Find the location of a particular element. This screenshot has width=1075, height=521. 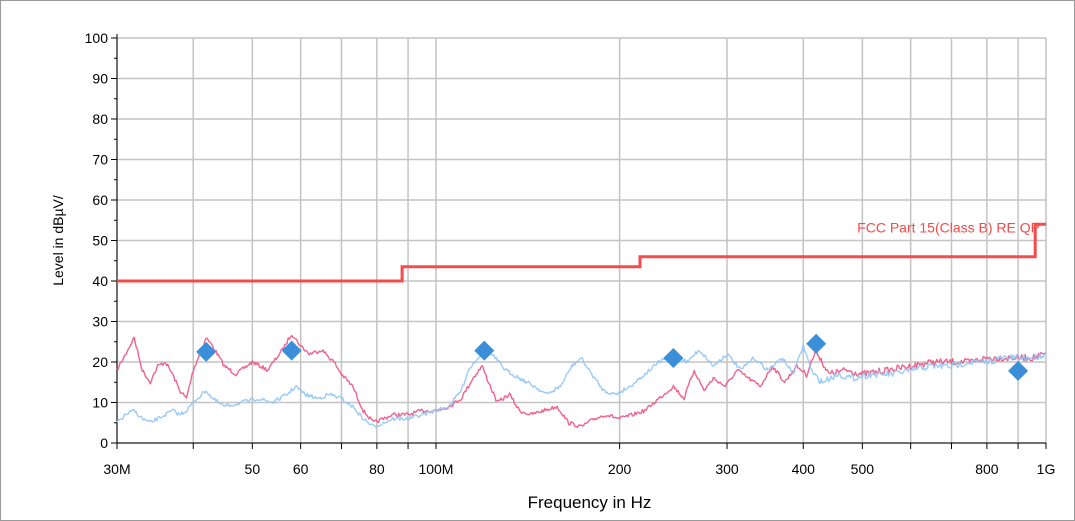

y-tick-label: 30 is located at coordinates (100, 322).